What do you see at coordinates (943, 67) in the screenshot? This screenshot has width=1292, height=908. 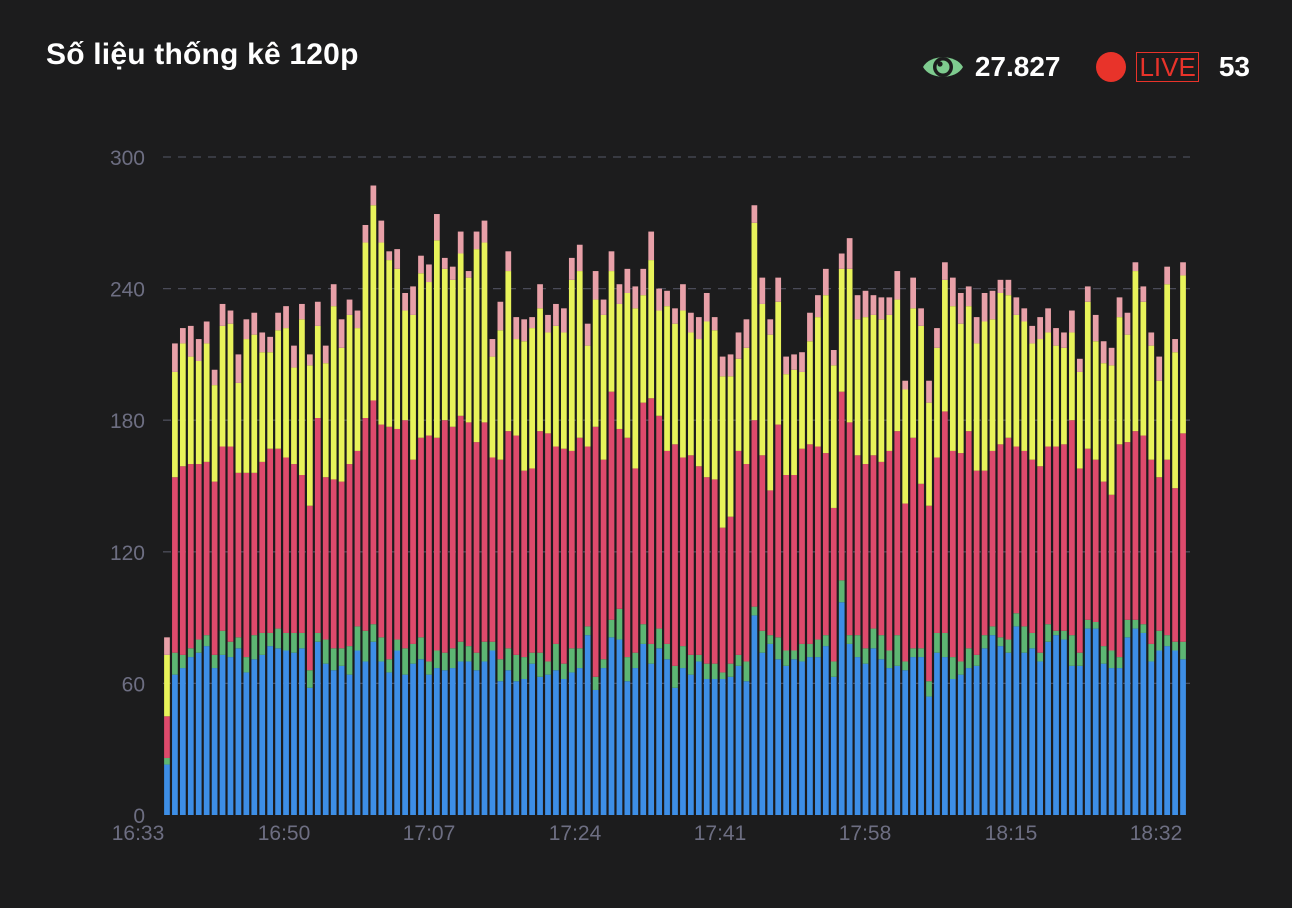 I see `eye-icon` at bounding box center [943, 67].